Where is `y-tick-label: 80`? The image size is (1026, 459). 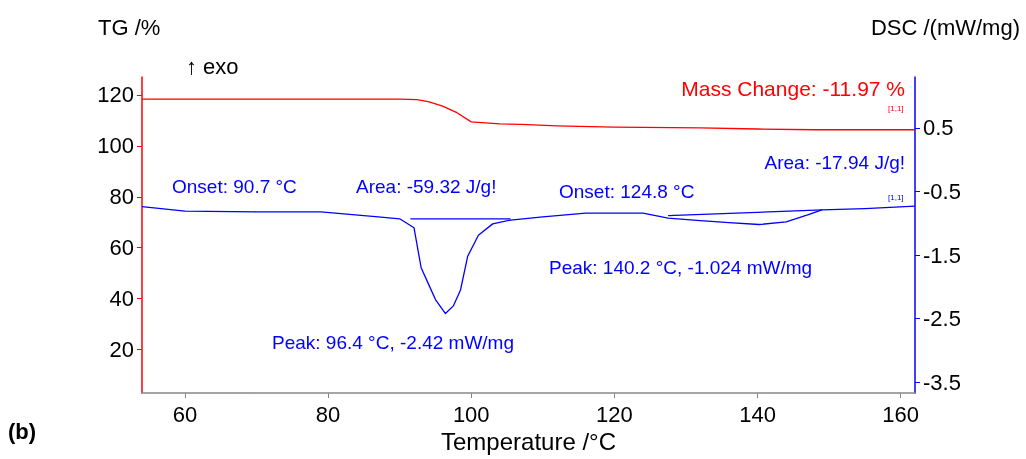 y-tick-label: 80 is located at coordinates (121, 197).